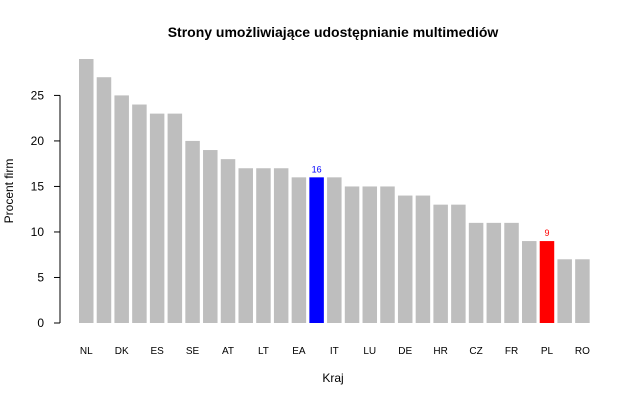 The image size is (640, 400). I want to click on y-tick-label: 5, so click(40, 277).